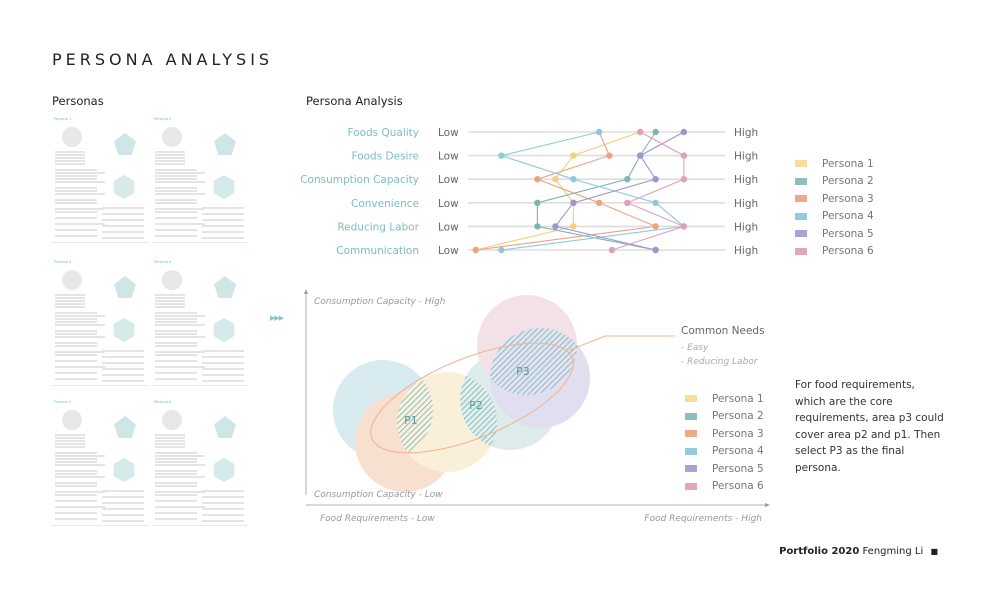 The height and width of the screenshot is (600, 988). I want to click on dimension-label: Convenience, so click(385, 204).